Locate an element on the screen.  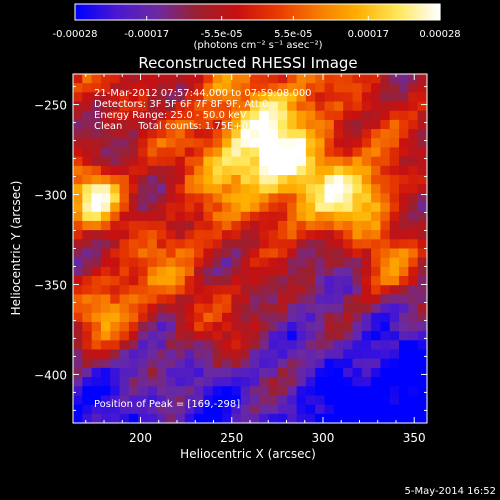
annotation-energy: Energy Range: 25.0 - 50.0 keV is located at coordinates (170, 115).